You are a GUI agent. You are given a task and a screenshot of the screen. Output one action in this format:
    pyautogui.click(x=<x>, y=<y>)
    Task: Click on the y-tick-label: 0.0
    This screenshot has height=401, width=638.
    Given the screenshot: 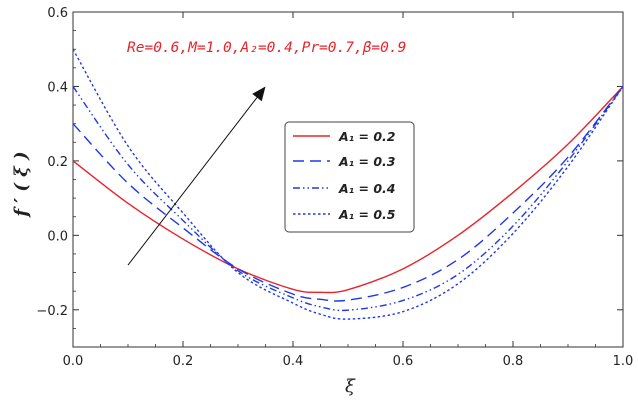 What is the action you would take?
    pyautogui.click(x=57, y=236)
    